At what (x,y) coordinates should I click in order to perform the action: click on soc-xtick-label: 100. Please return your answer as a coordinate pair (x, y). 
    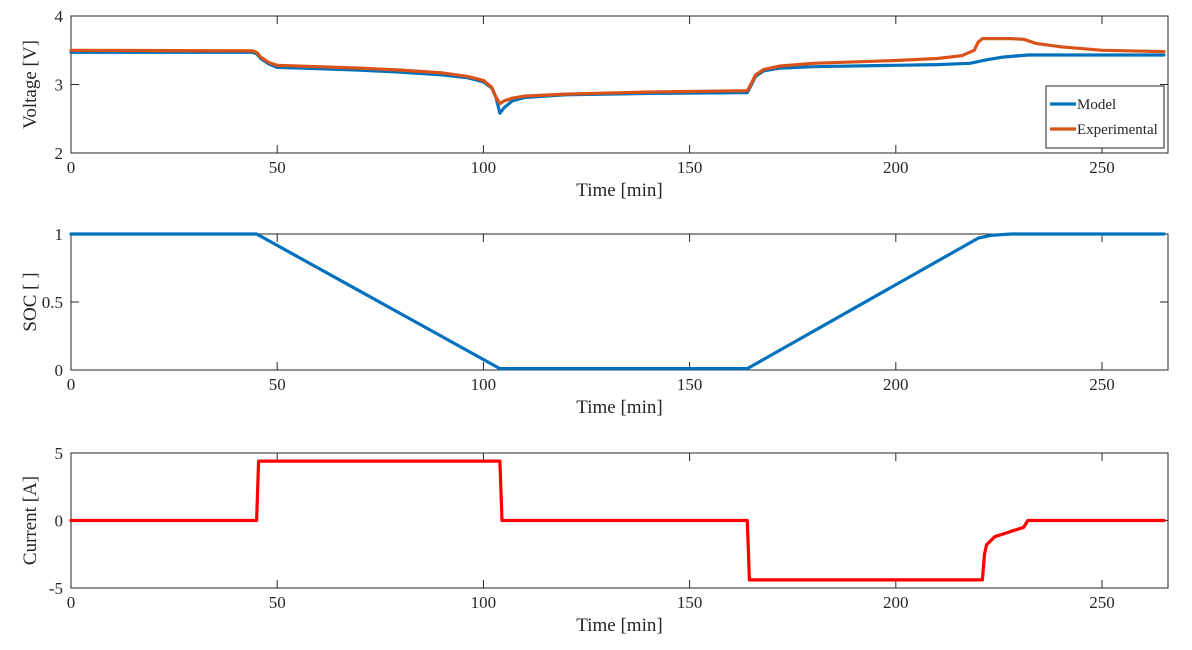
    Looking at the image, I should click on (484, 384).